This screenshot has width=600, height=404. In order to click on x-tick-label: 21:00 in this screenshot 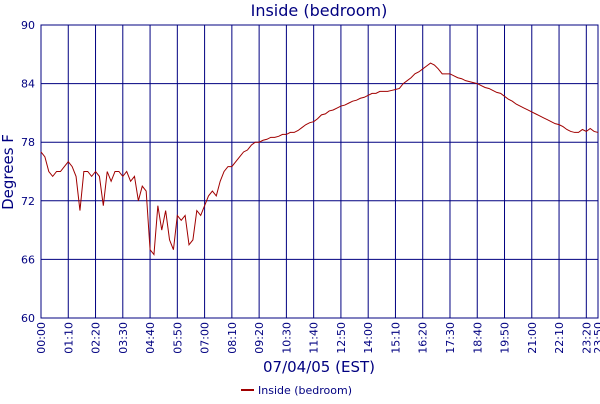, I will do `click(532, 338)`.